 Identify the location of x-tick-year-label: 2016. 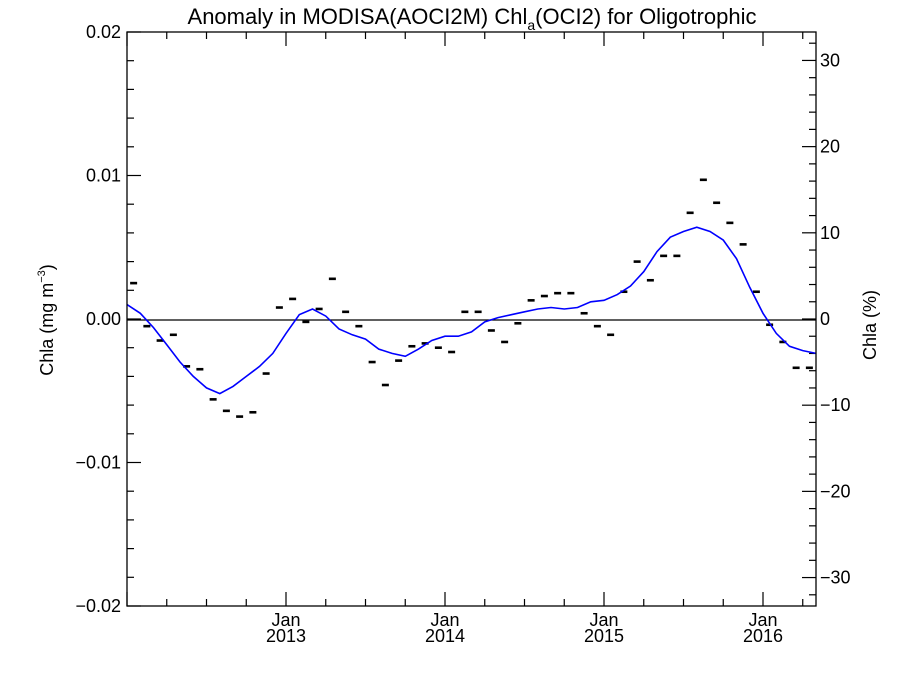
(763, 636).